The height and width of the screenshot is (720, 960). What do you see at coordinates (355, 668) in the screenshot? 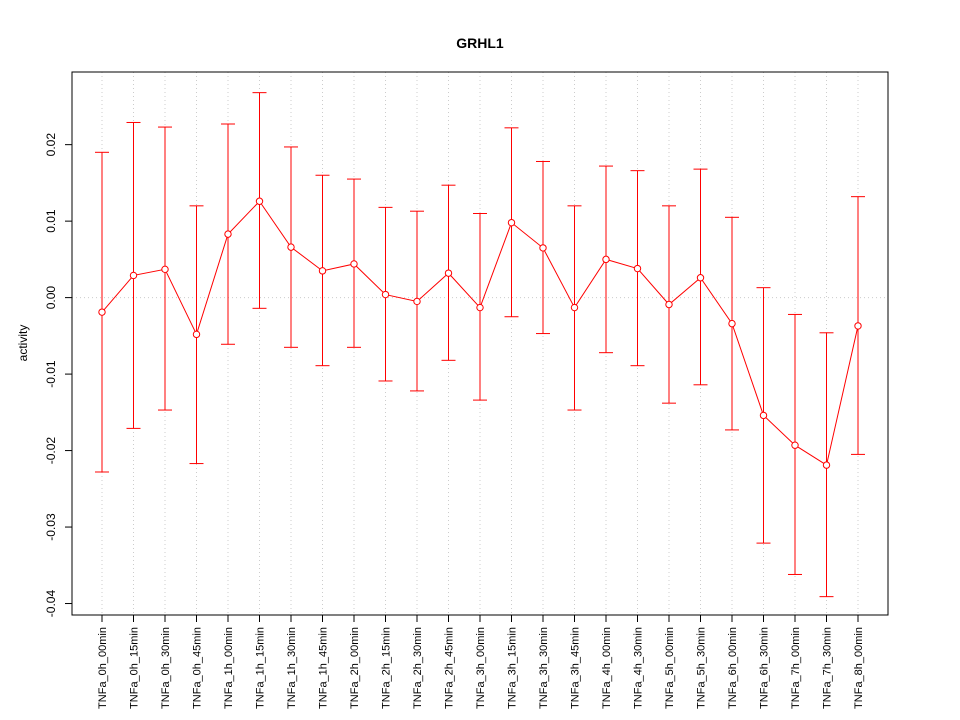
I see `x-tick-label: TNFa_2h_00min` at bounding box center [355, 668].